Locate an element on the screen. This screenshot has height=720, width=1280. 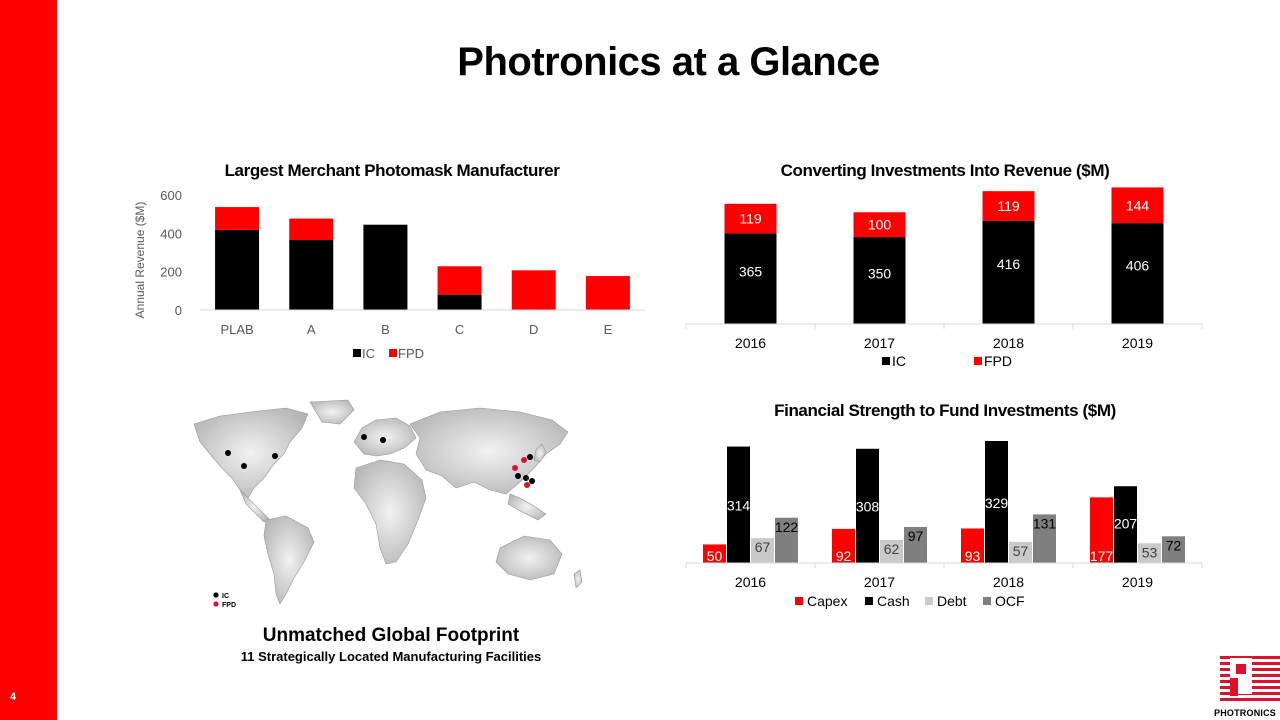
data-label-ic: 350 is located at coordinates (880, 274).